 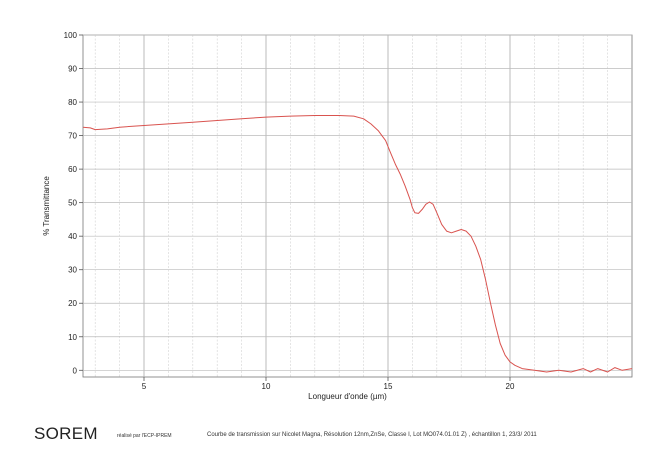 What do you see at coordinates (72, 303) in the screenshot?
I see `y-tick-label: 20` at bounding box center [72, 303].